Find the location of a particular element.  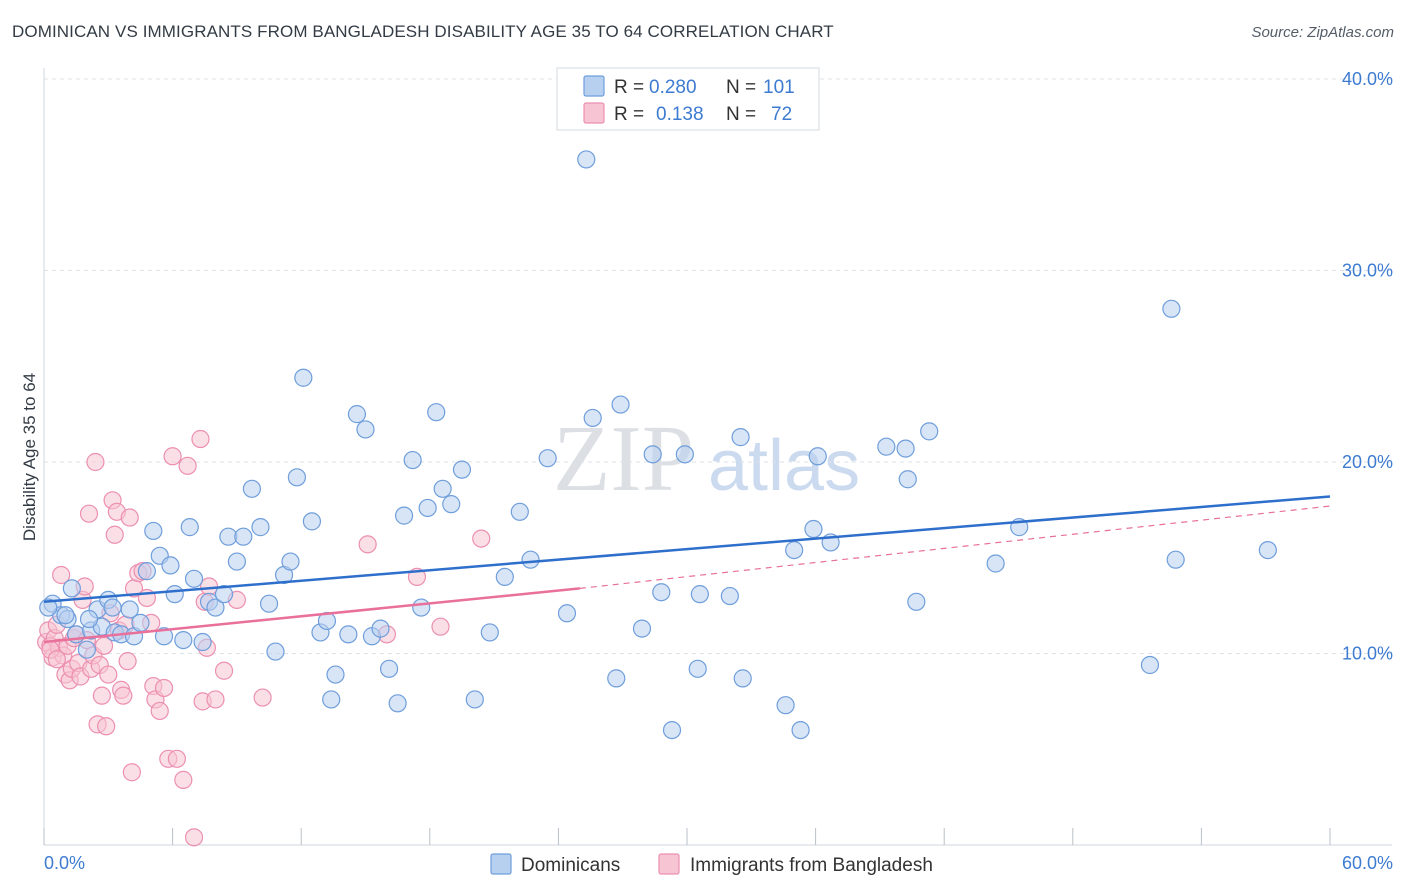

legend-r-value-dominicans: 0.280 is located at coordinates (673, 87).